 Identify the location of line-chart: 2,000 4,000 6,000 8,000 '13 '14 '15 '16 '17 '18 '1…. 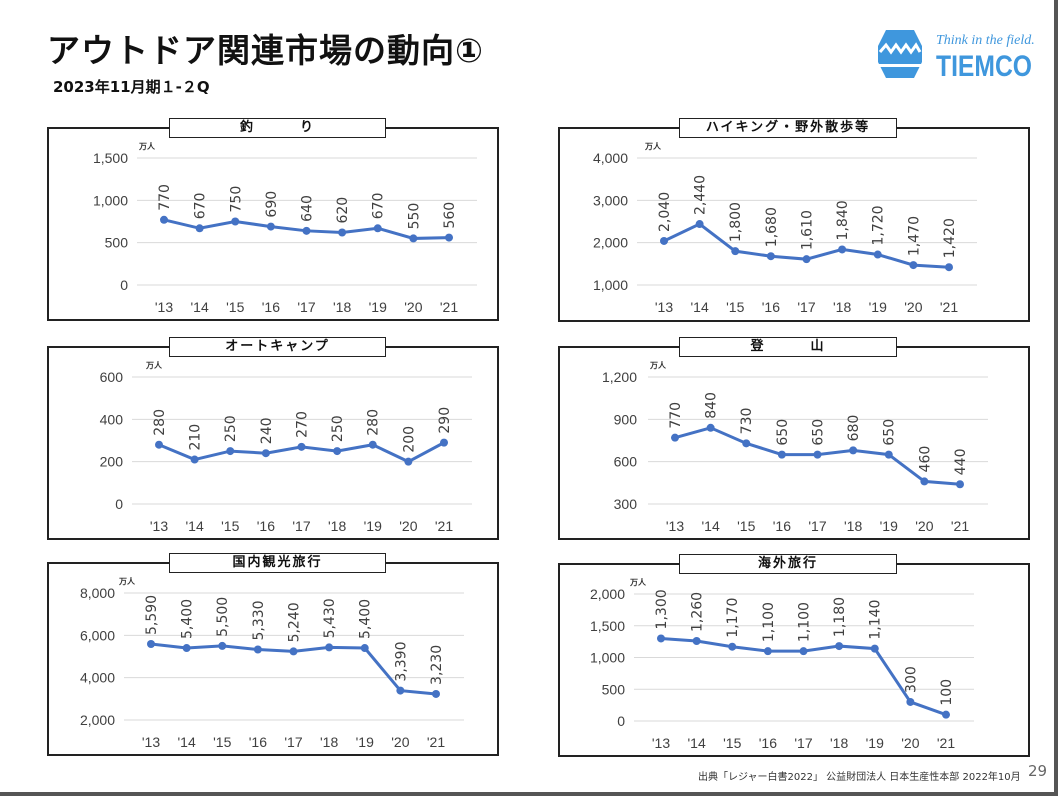
(272, 667).